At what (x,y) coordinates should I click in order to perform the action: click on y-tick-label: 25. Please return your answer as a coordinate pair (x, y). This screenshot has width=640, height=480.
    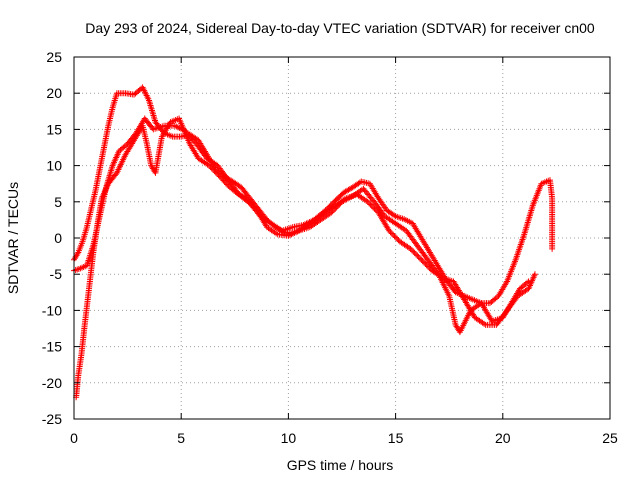
    Looking at the image, I should click on (54, 57).